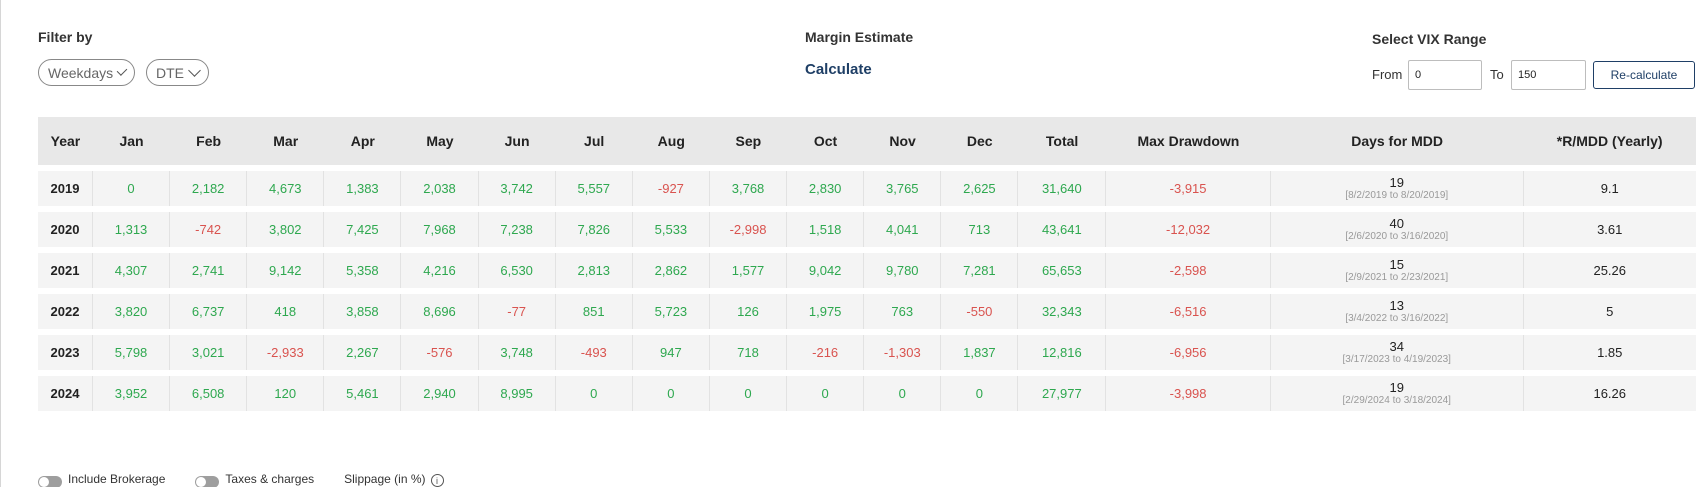 This screenshot has height=487, width=1708. Describe the element at coordinates (1609, 188) in the screenshot. I see `r-mdd-cell: 9.1` at that location.